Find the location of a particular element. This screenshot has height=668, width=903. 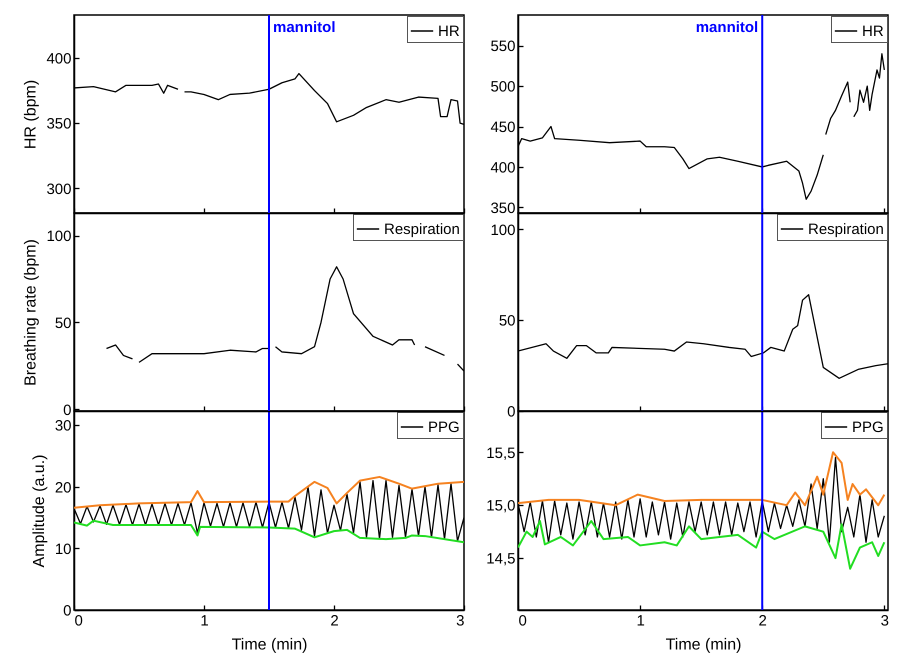

y-tick-label: 30 is located at coordinates (63, 426).